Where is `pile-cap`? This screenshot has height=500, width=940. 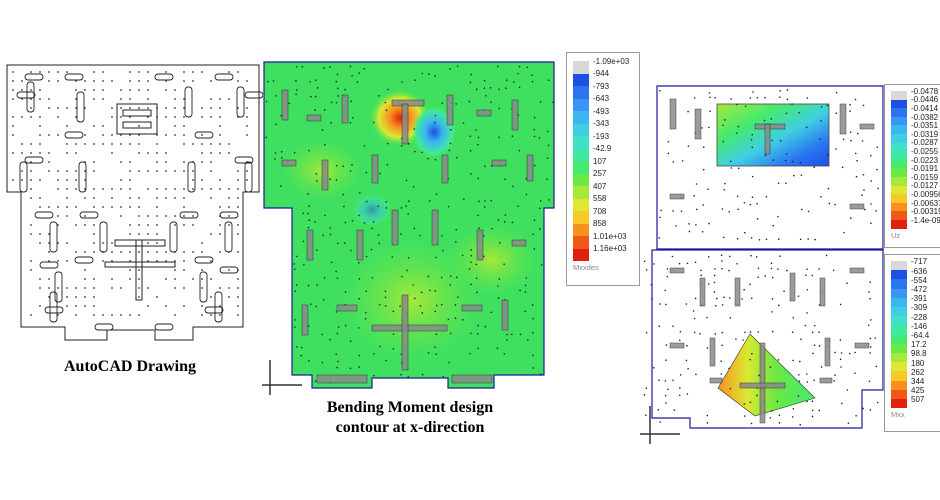
pile-cap is located at coordinates (74, 77).